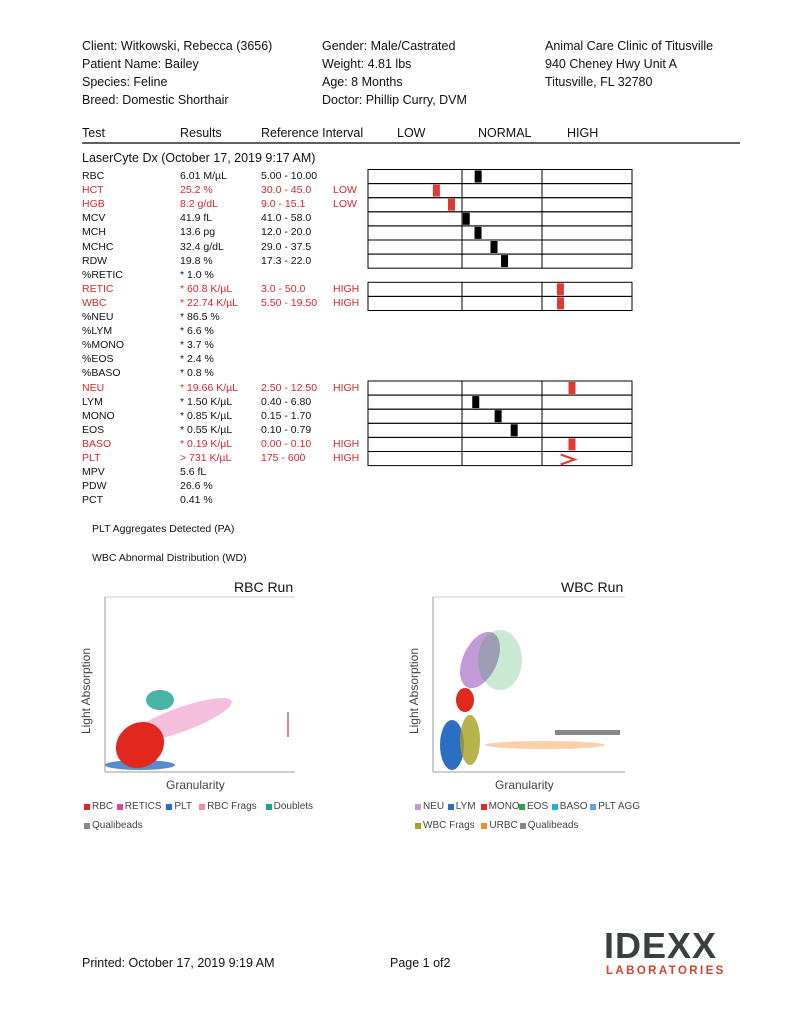 The image size is (786, 1024). I want to click on result: * 19.66 K/µL, so click(209, 387).